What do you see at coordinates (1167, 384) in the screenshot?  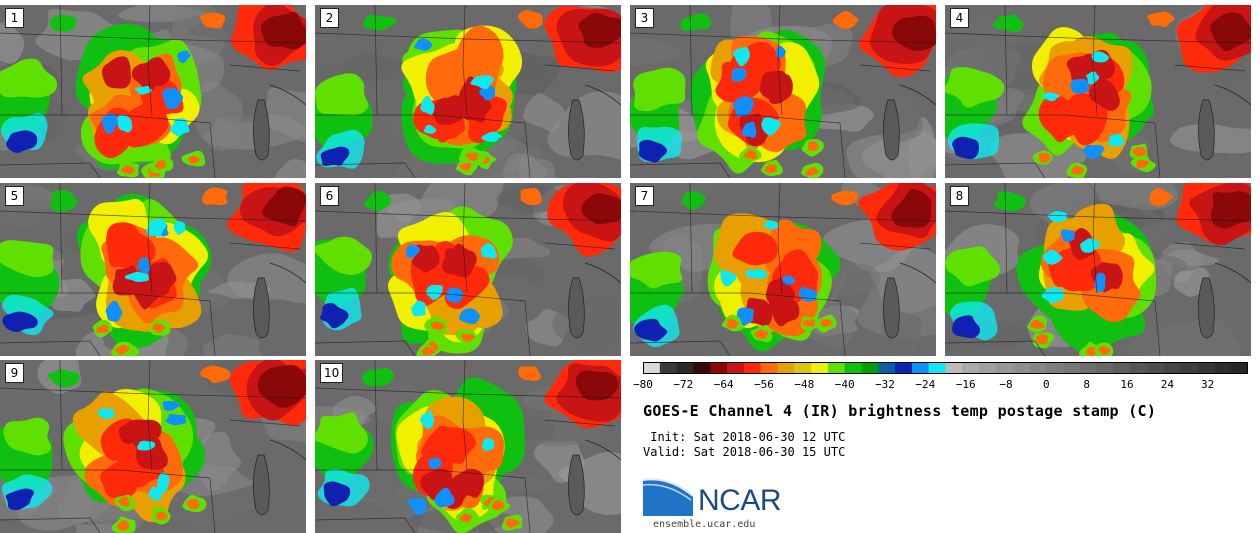 I see `colorbar-tick-label: 24` at bounding box center [1167, 384].